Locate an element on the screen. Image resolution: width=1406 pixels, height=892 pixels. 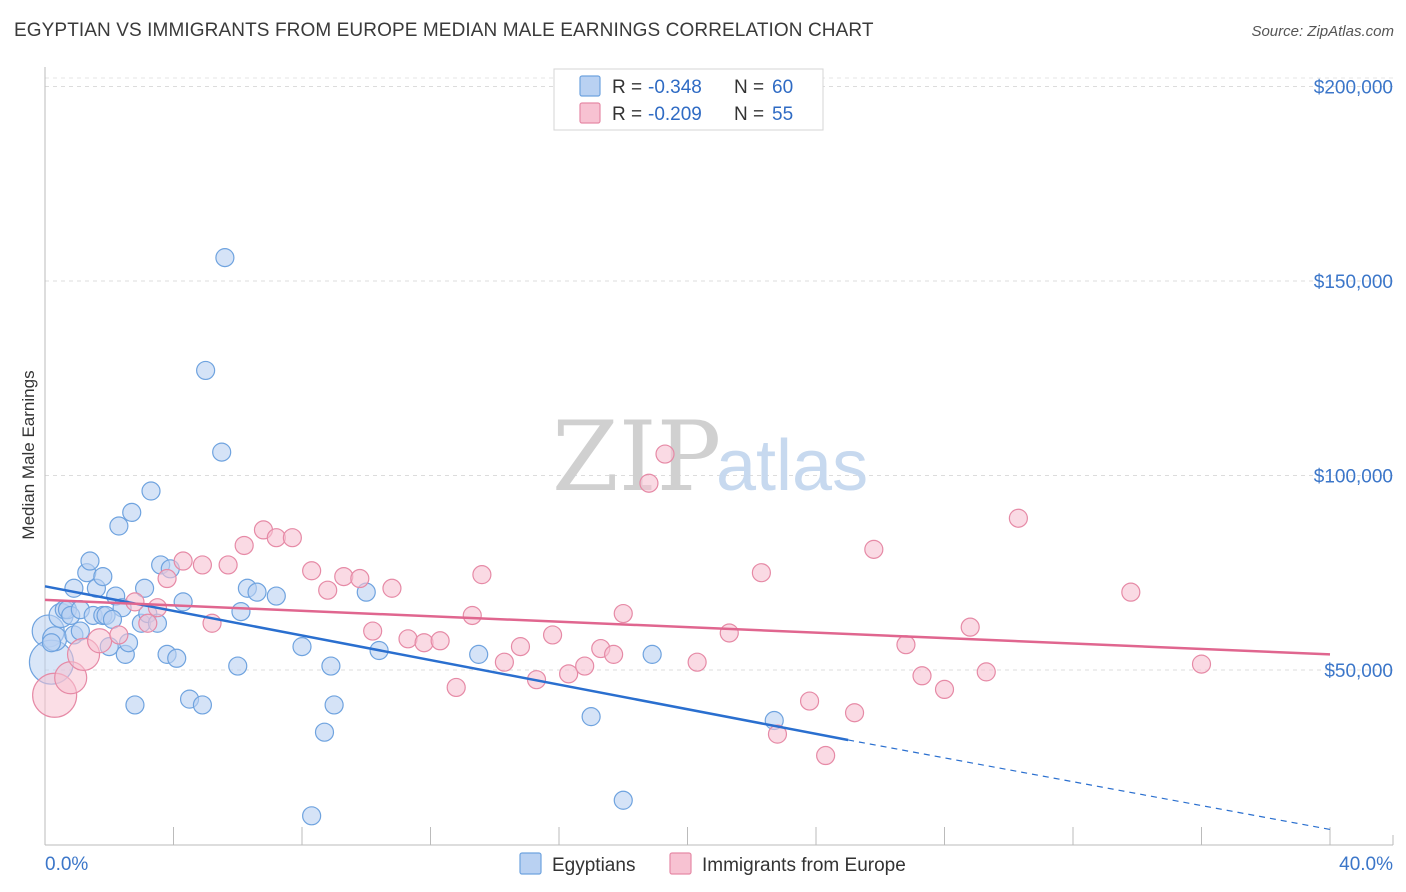
legend-bottom: Egyptians Immigrants from Europe is located at coordinates (712, 864).